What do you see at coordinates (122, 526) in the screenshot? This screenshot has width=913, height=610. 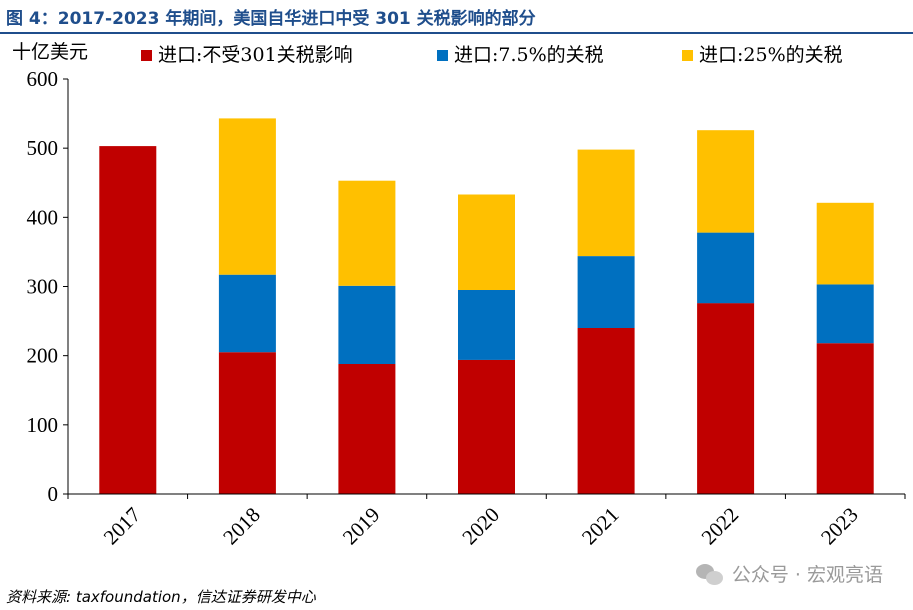 I see `x-tick-label: 2017` at bounding box center [122, 526].